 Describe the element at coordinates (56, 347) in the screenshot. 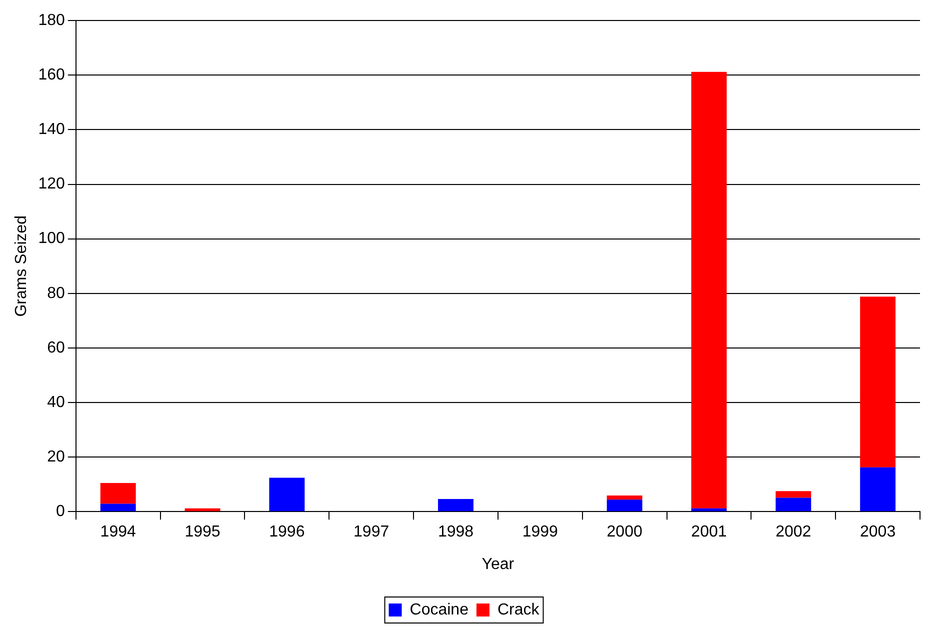

I see `y-tick-label: 60` at that location.